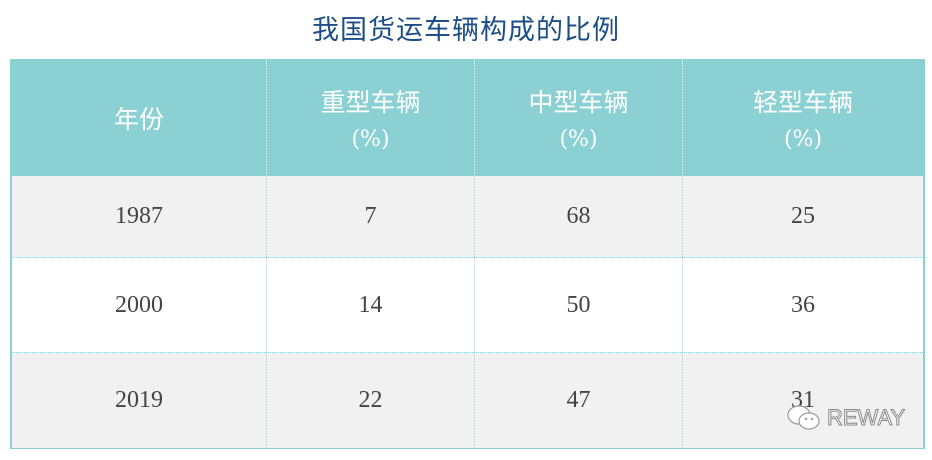 The width and height of the screenshot is (932, 460). Describe the element at coordinates (578, 117) in the screenshot. I see `header-cell-medium: 中型车辆 (%)` at that location.